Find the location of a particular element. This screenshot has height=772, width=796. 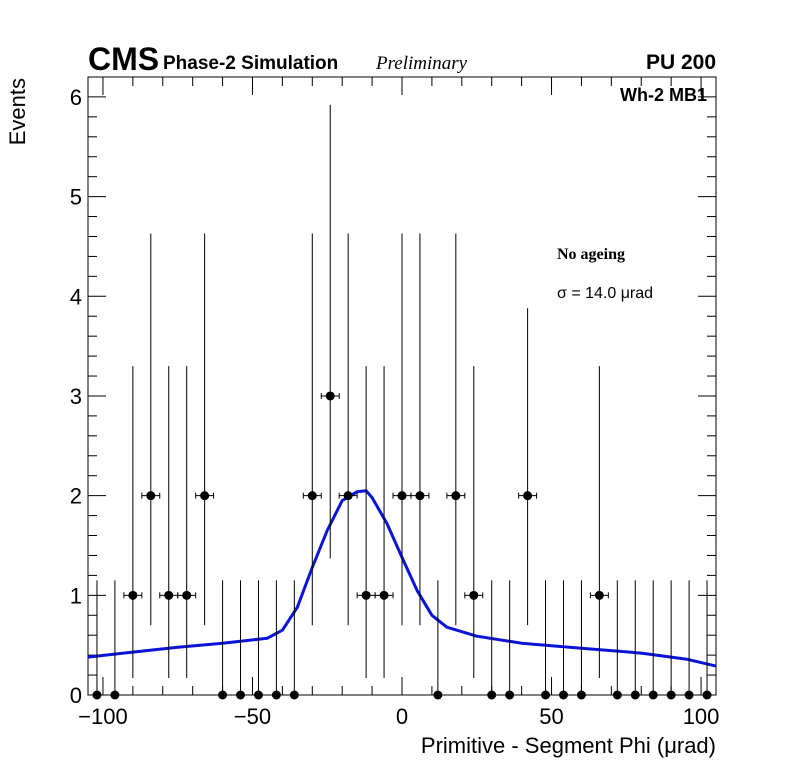

y-tick-labels: 0 1 2 3 4 5 6 is located at coordinates (76, 396).